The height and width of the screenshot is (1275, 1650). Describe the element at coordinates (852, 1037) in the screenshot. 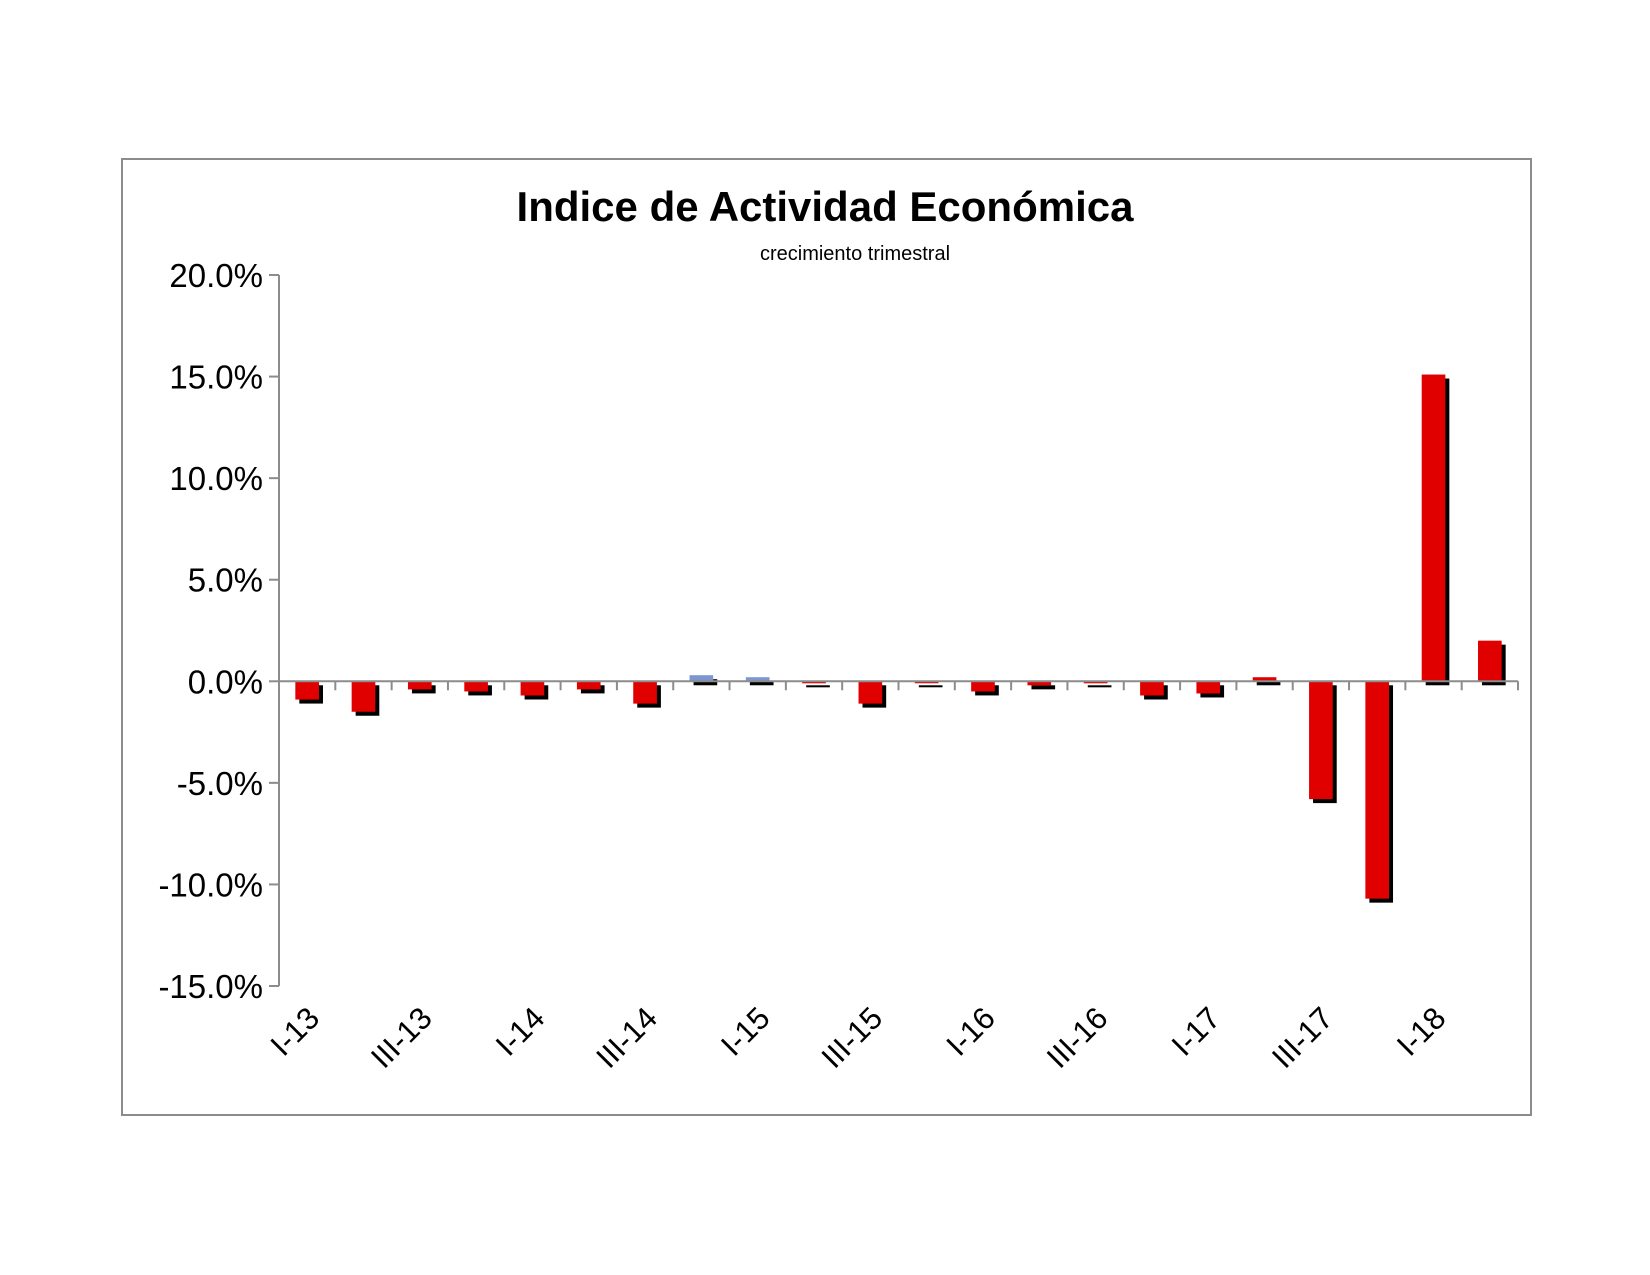

I see `x-tick-label: III-15` at that location.